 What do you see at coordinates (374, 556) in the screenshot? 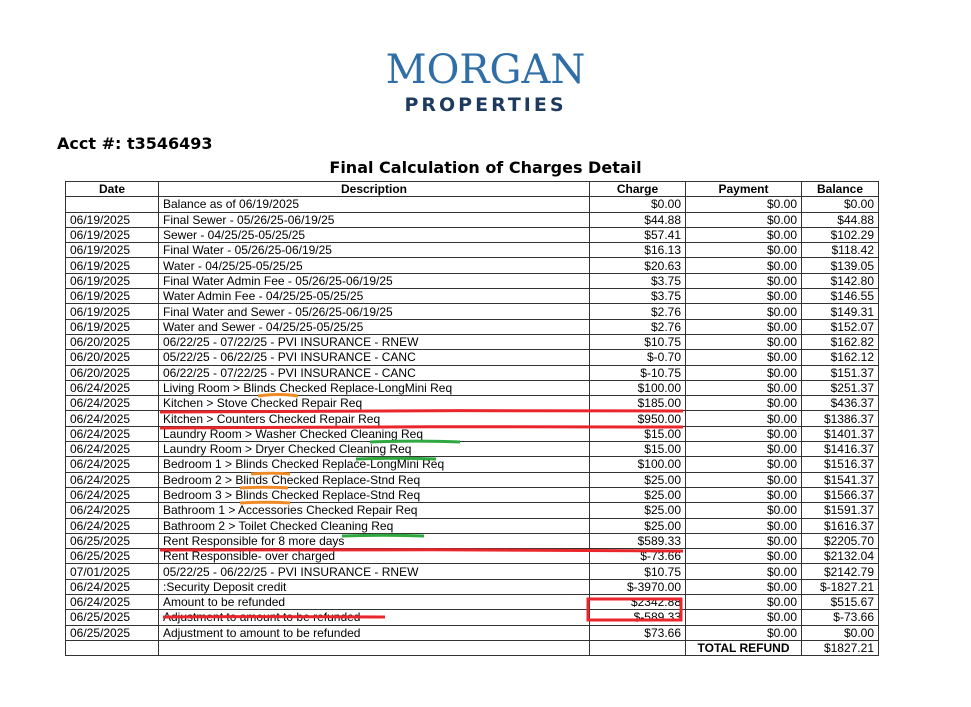
I see `row-description-cell: Rent Responsible- over charged` at bounding box center [374, 556].